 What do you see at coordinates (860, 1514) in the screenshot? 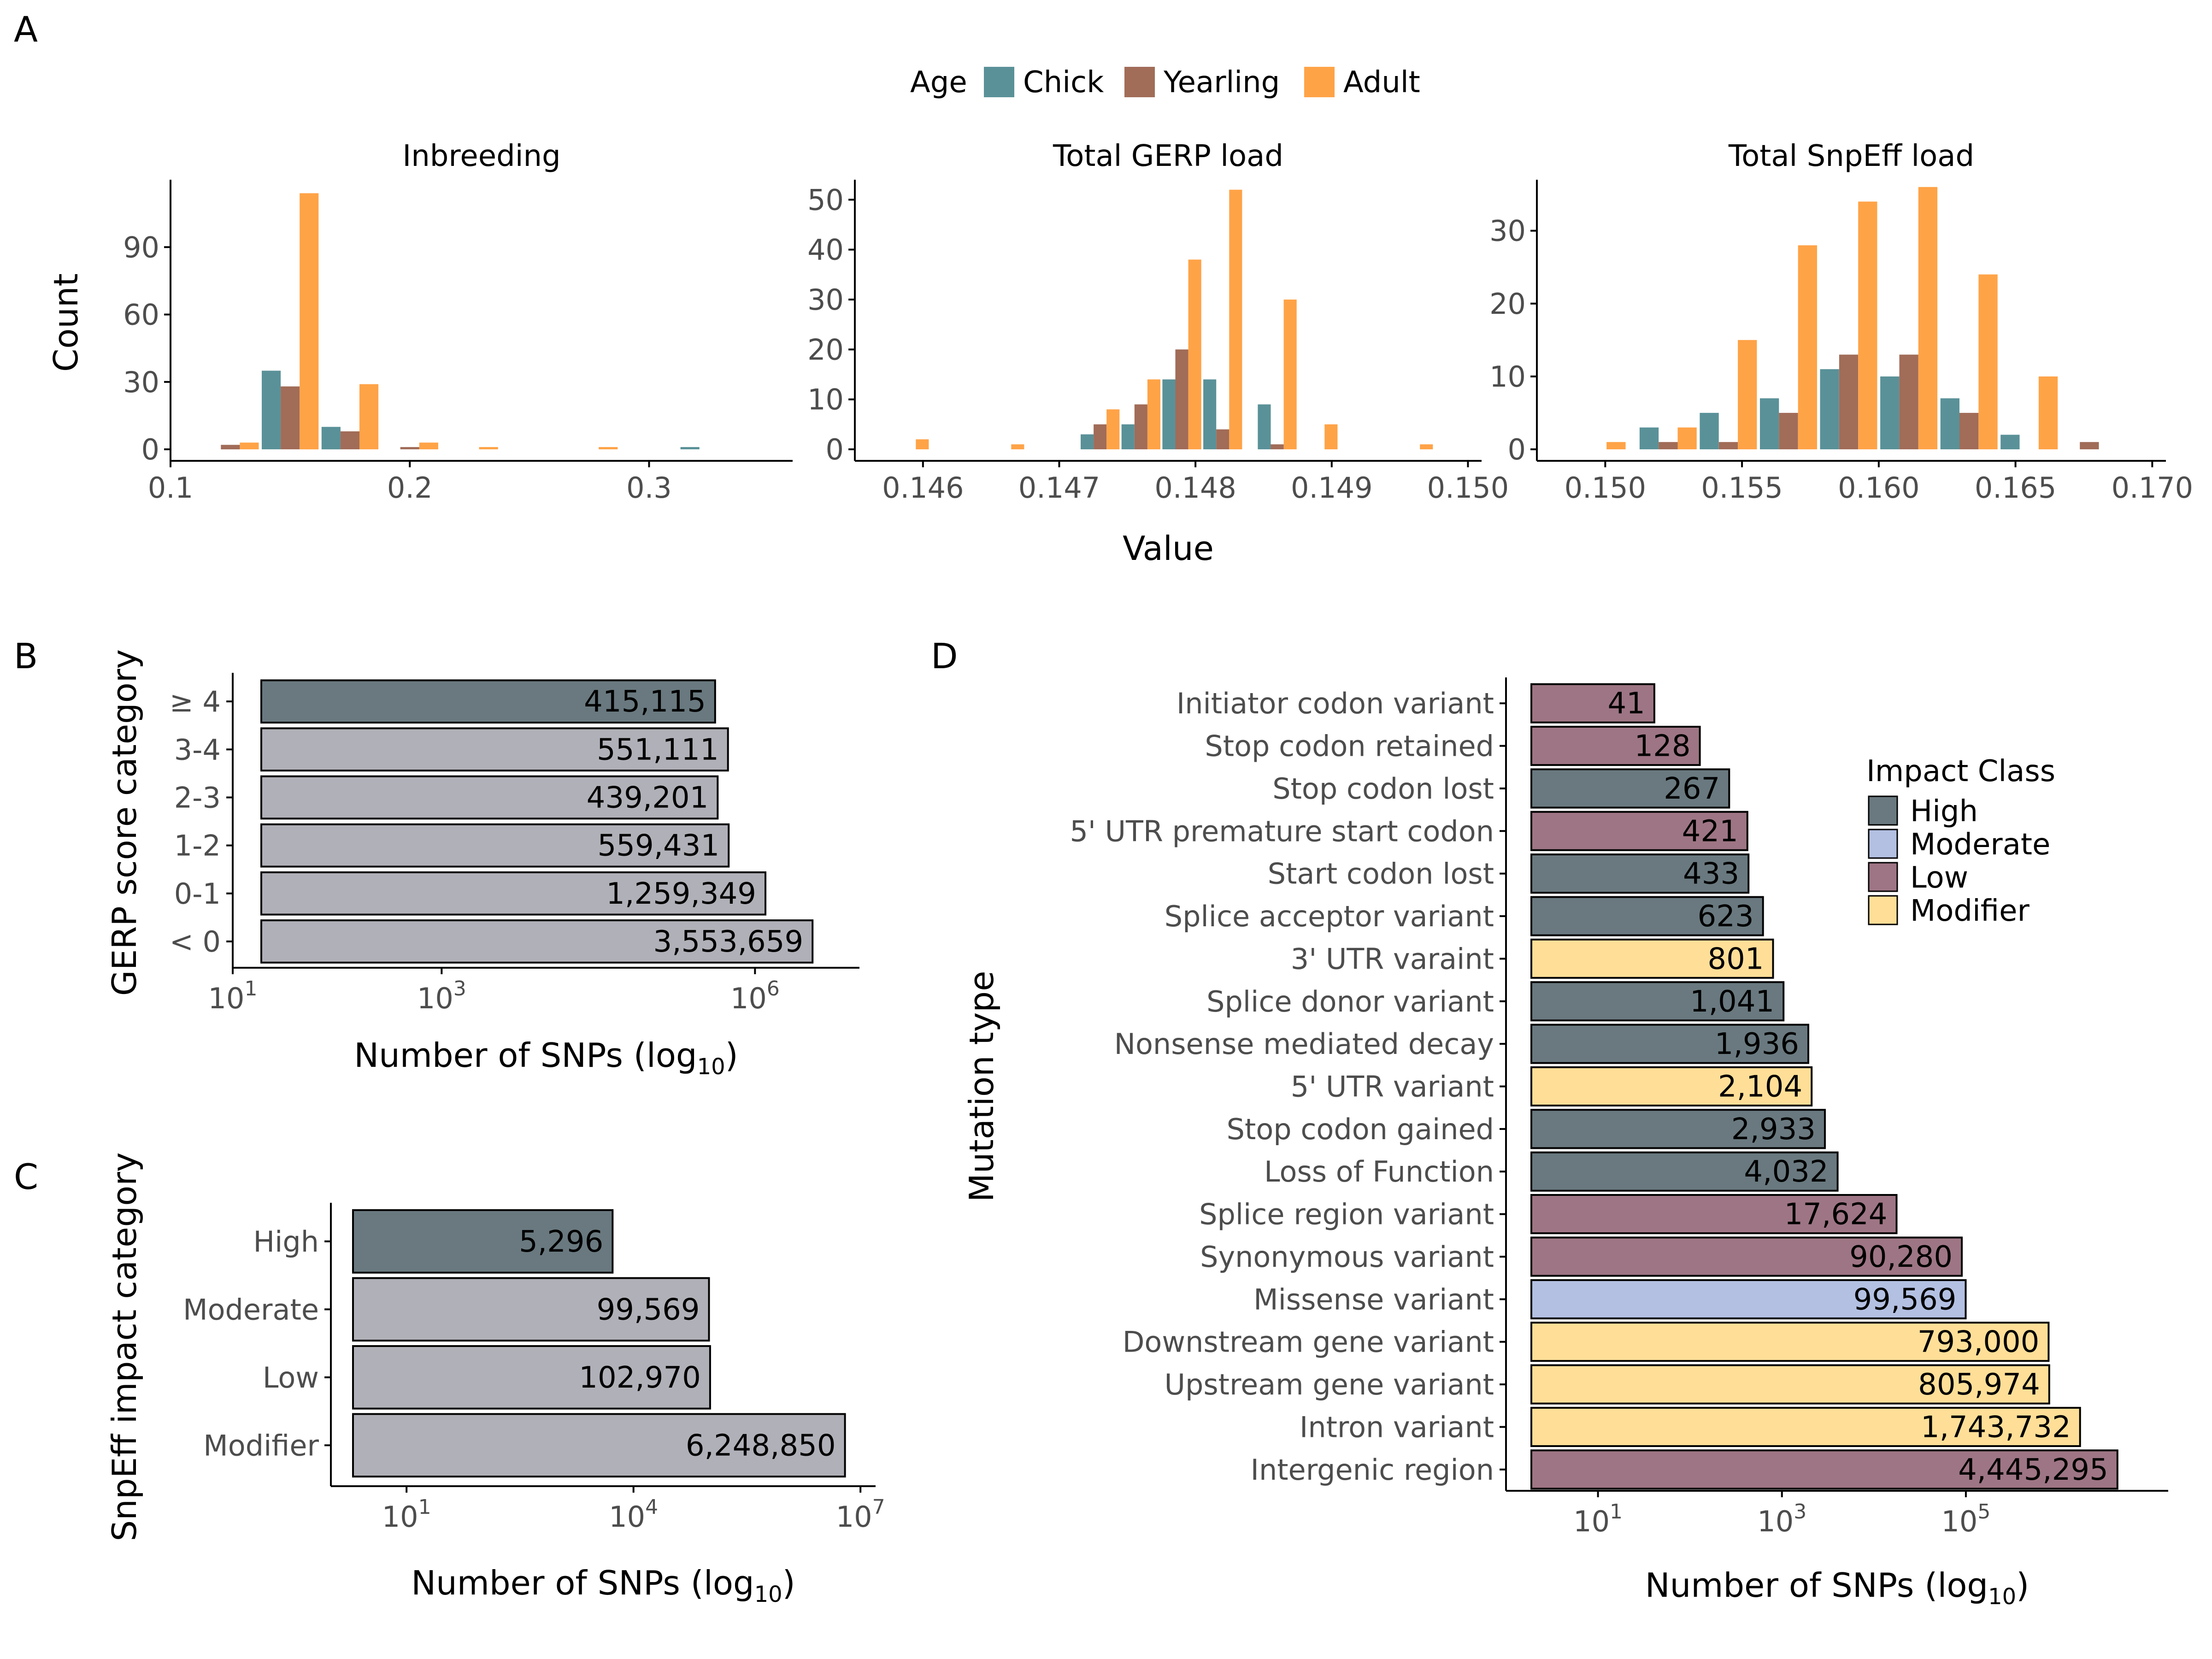
I see `x-tick-label: 10⁷` at bounding box center [860, 1514].